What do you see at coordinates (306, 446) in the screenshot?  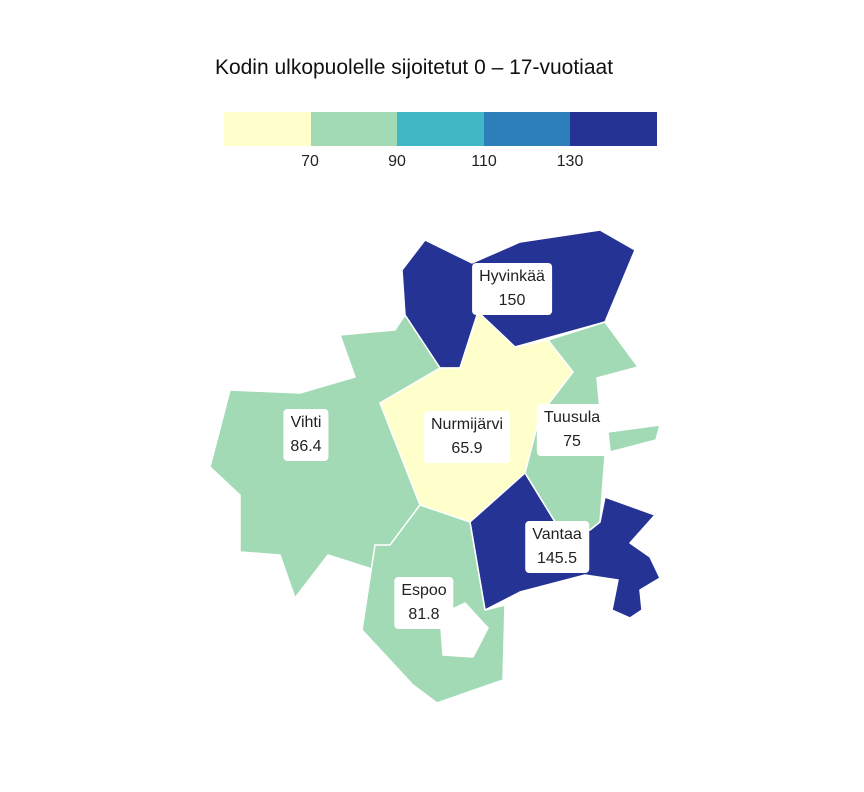 I see `region-value: 86.4` at bounding box center [306, 446].